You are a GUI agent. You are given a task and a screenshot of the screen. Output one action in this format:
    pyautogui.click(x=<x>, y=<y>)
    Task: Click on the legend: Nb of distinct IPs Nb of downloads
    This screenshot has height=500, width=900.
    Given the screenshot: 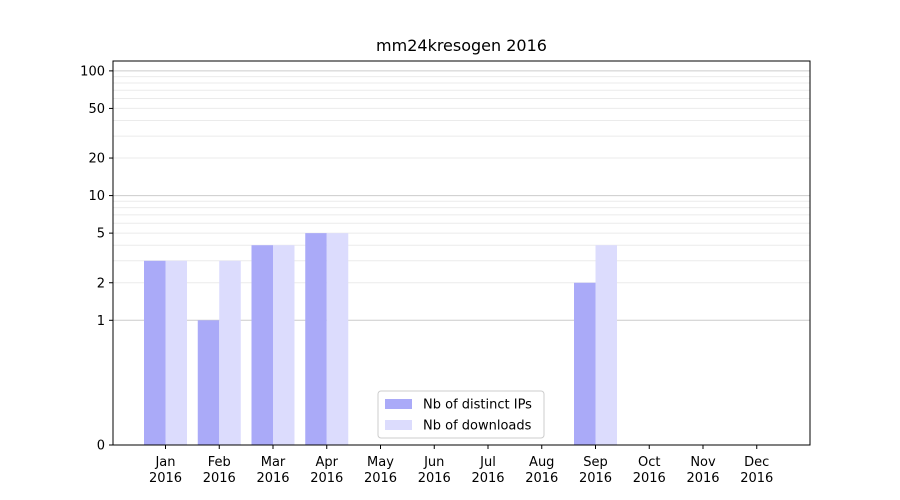 What is the action you would take?
    pyautogui.click(x=461, y=414)
    